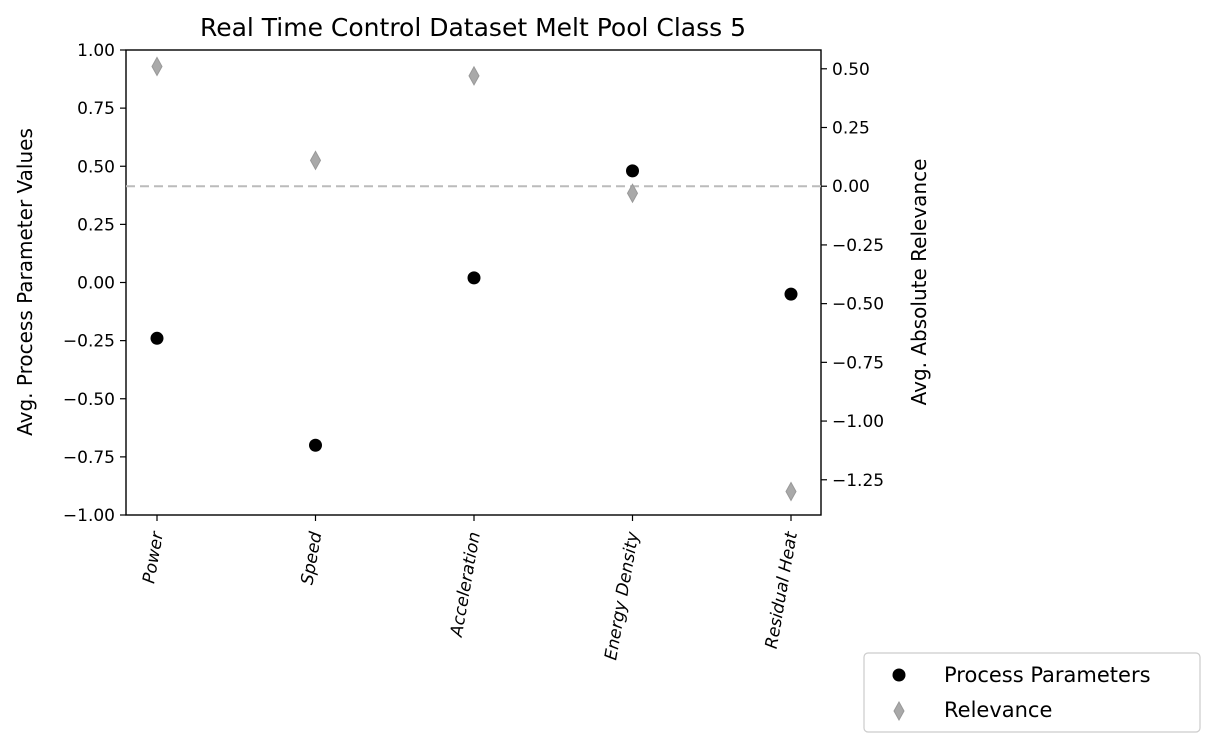 The height and width of the screenshot is (748, 1215). I want to click on y-left-tick-label: −0.50, so click(89, 400).